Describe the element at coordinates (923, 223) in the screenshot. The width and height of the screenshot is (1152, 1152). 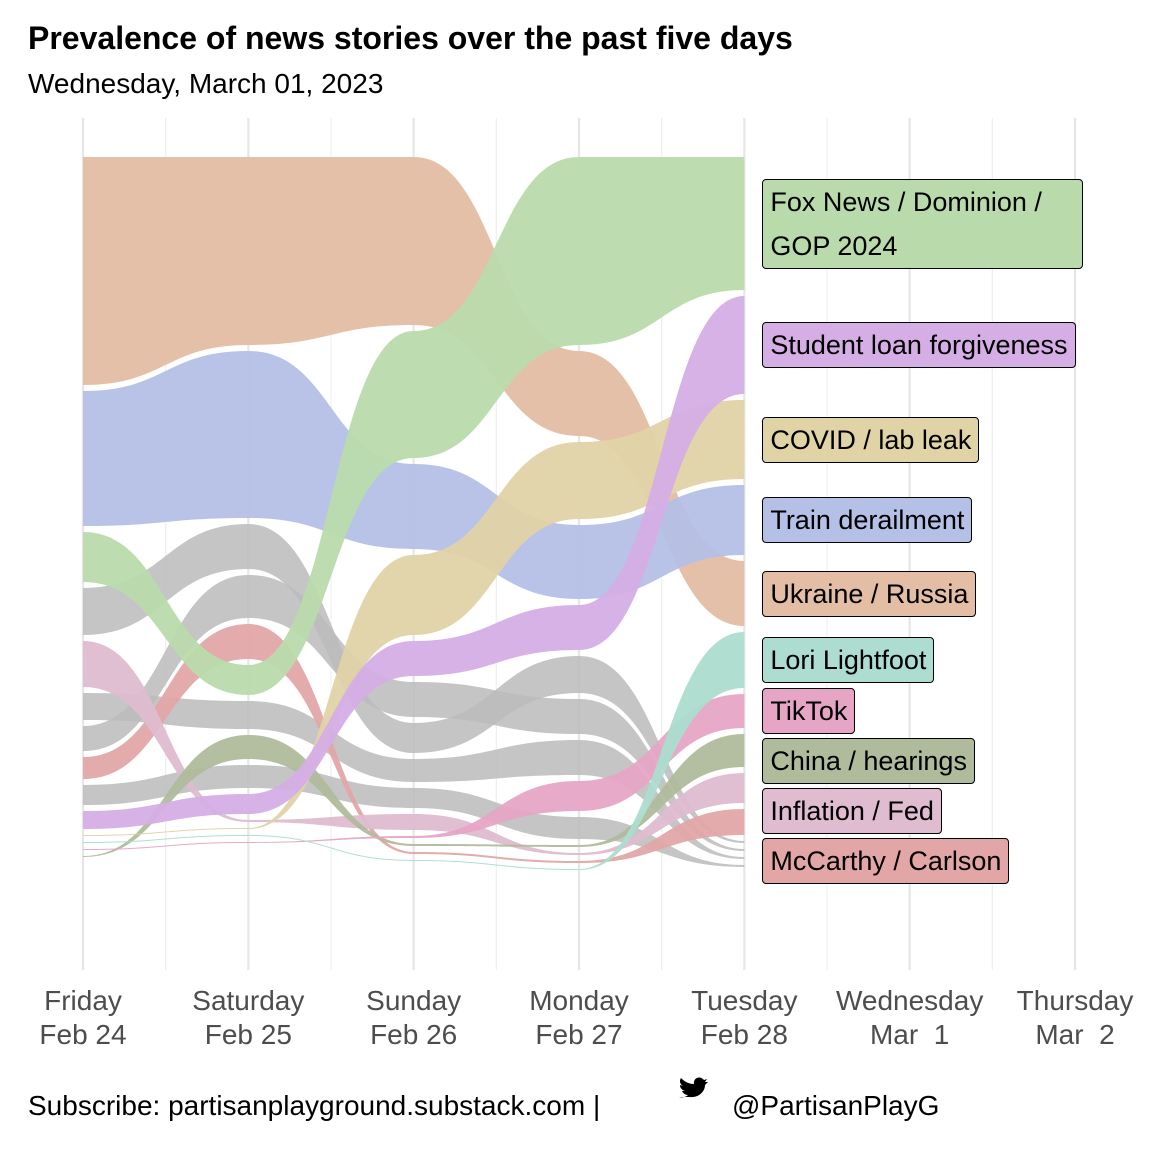
I see `legend-label: Fox News / Dominion / GOP 2024` at that location.